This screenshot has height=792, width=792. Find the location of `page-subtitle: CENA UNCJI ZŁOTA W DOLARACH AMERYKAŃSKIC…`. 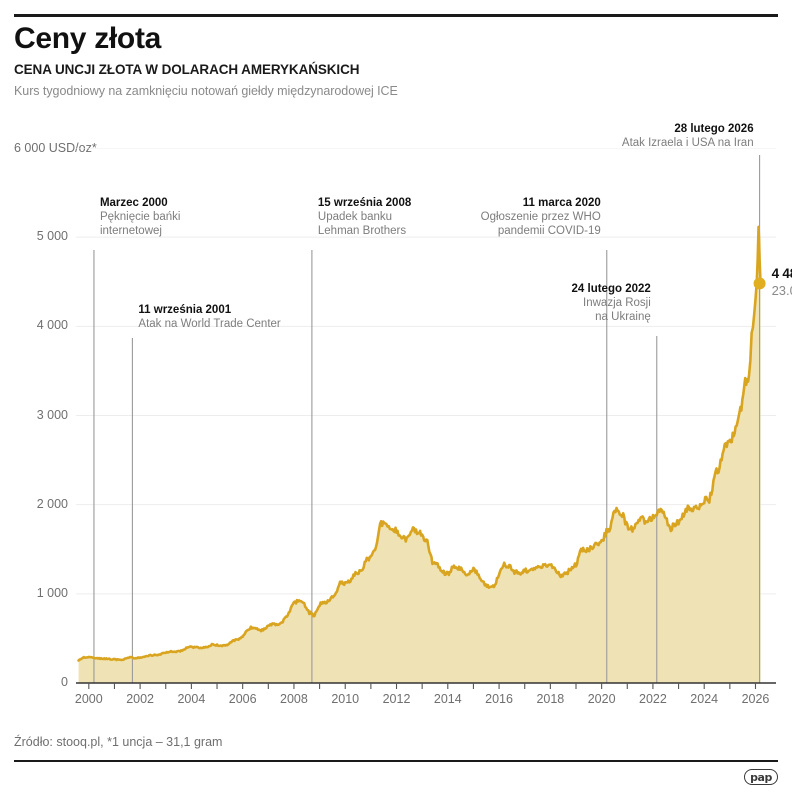

page-subtitle: CENA UNCJI ZŁOTA W DOLARACH AMERYKAŃSKIC… is located at coordinates (187, 69).